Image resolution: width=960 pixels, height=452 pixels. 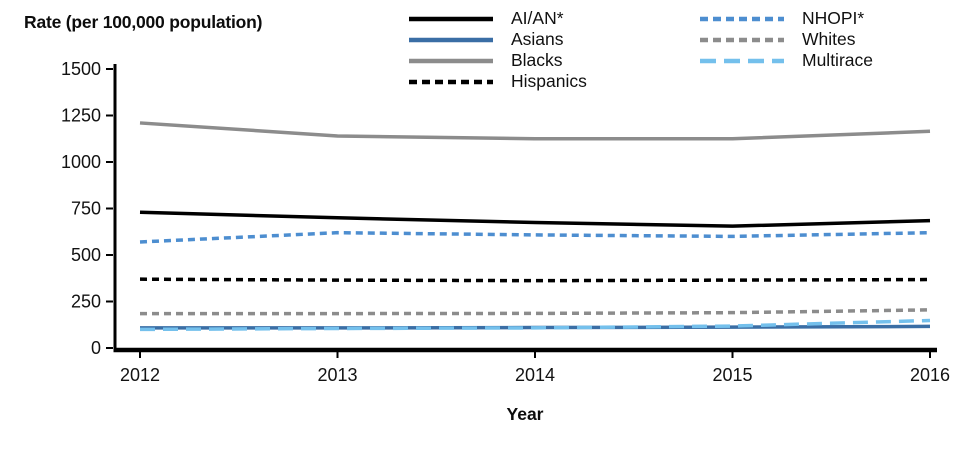 What do you see at coordinates (535, 325) in the screenshot?
I see `series-line-multirace` at bounding box center [535, 325].